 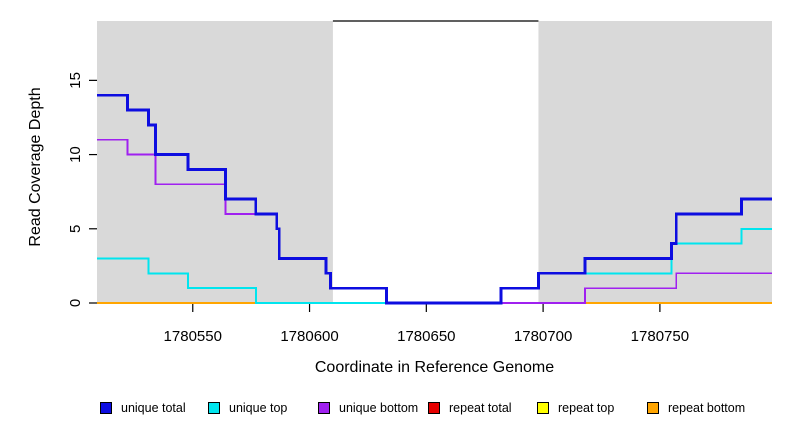 I want to click on y-tick-label: 15, so click(x=75, y=80).